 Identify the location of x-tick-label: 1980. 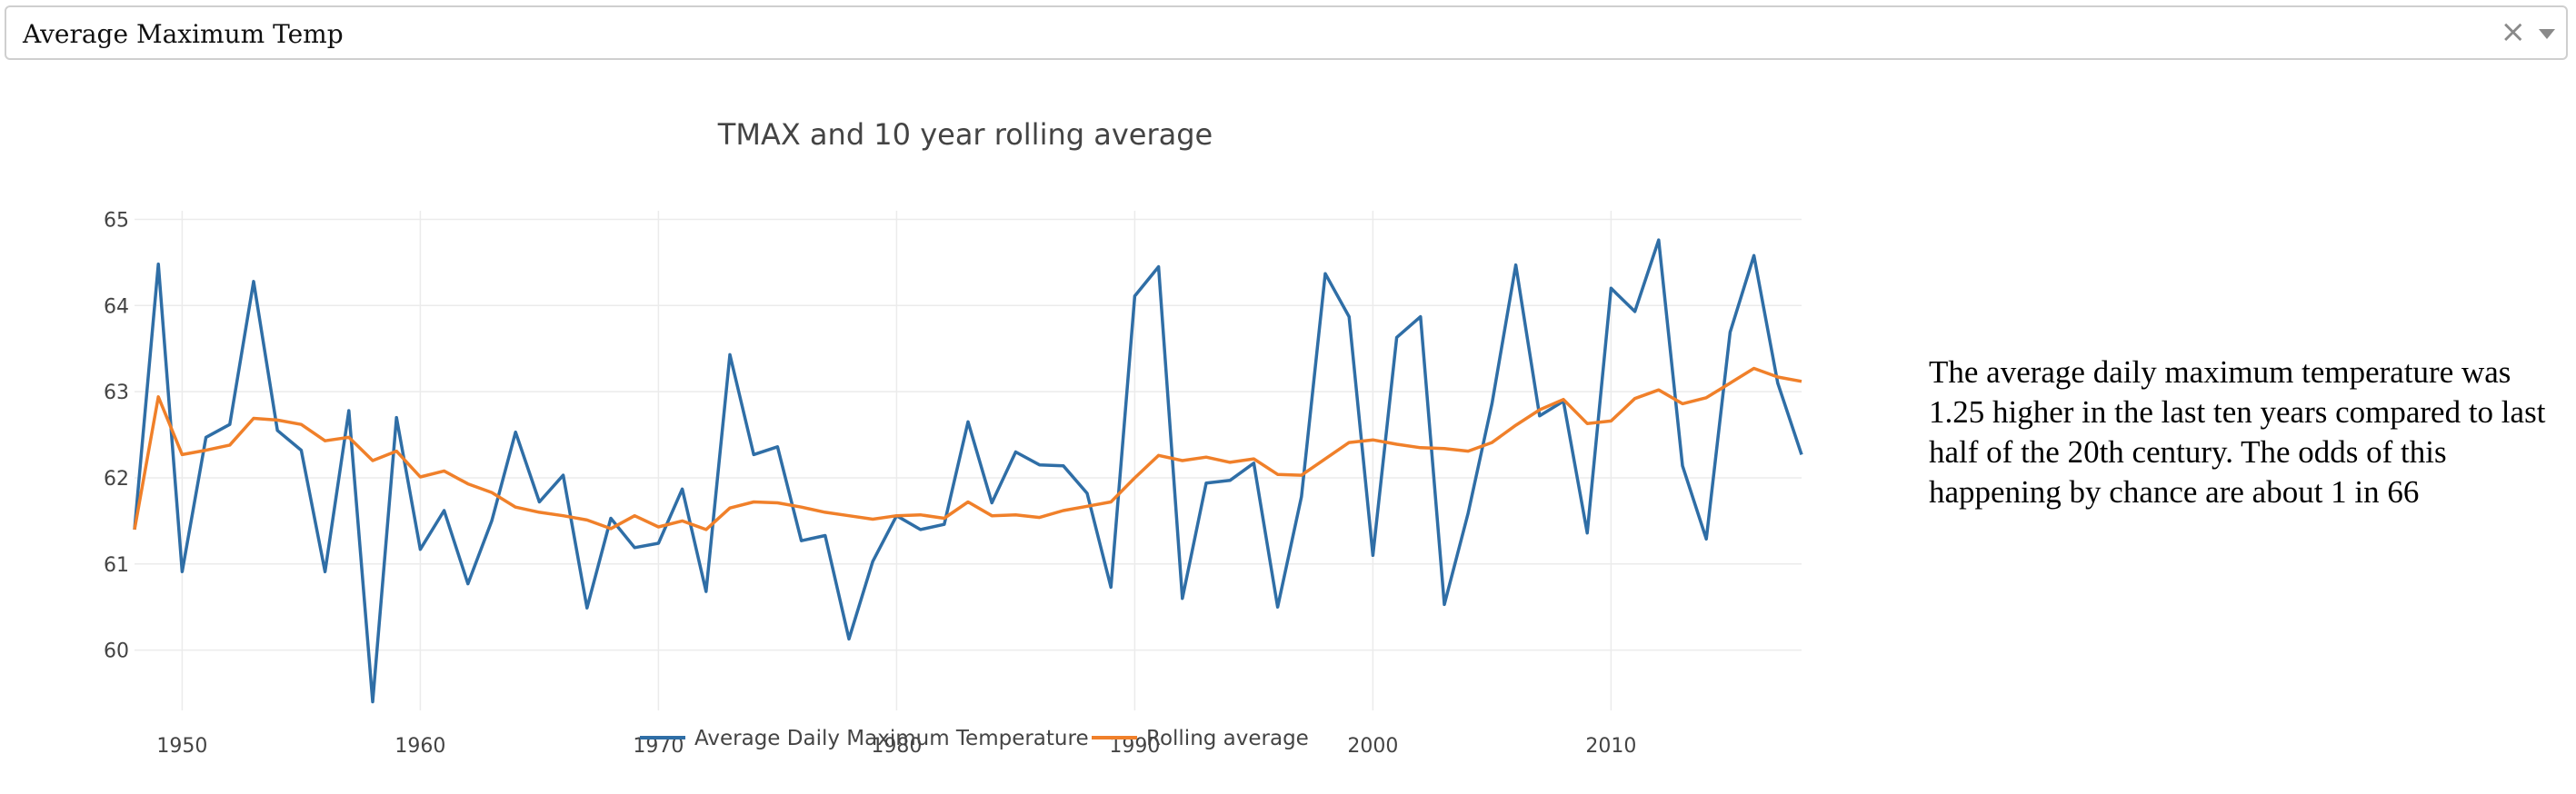
(896, 746).